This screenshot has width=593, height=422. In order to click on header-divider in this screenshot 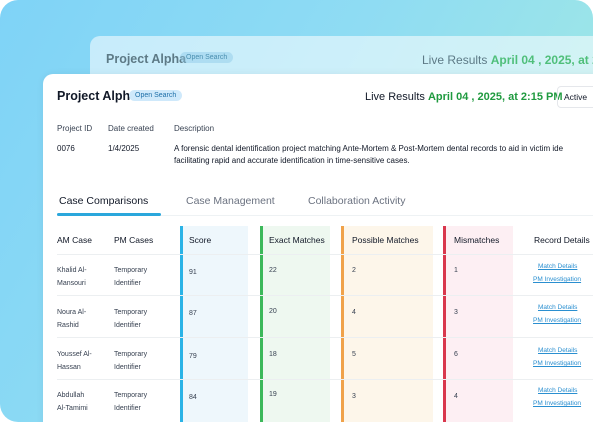, I will do `click(325, 254)`.